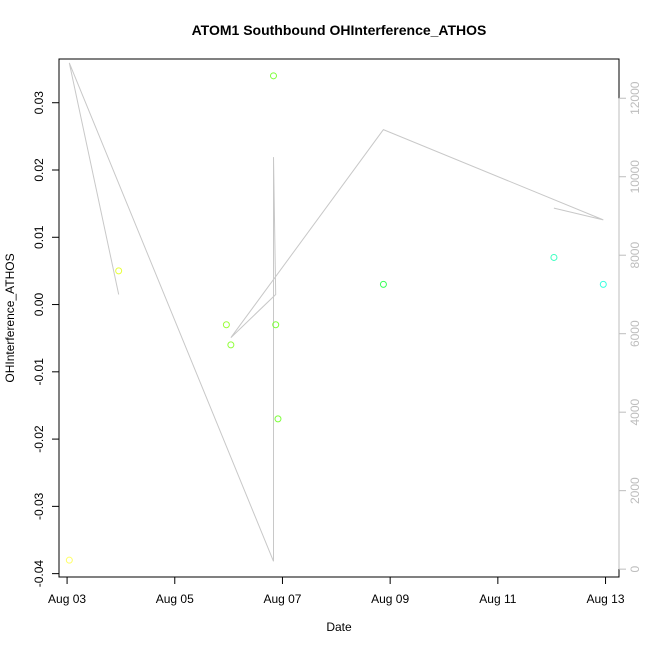  Describe the element at coordinates (39, 372) in the screenshot. I see `y-tick-label: -0.01` at that location.